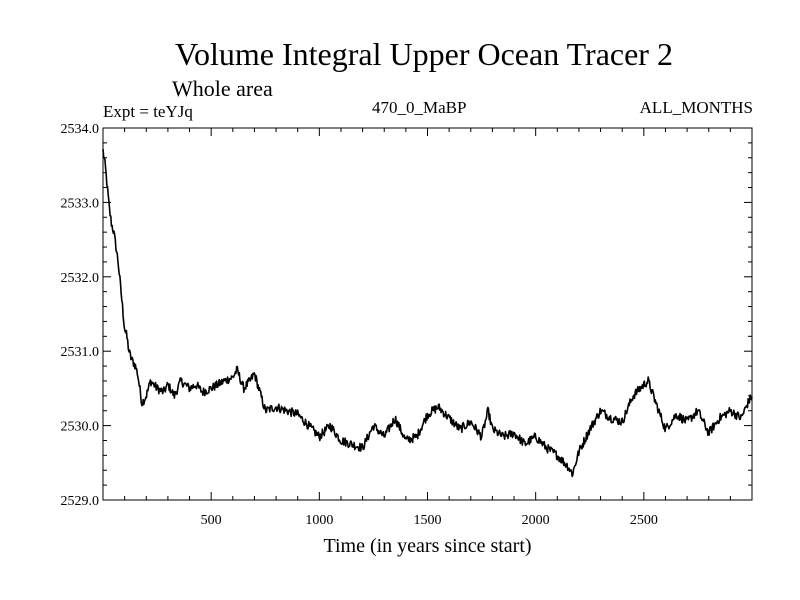 This screenshot has height=600, width=800. Describe the element at coordinates (419, 107) in the screenshot. I see `period-label: 470_0_MaBP` at that location.